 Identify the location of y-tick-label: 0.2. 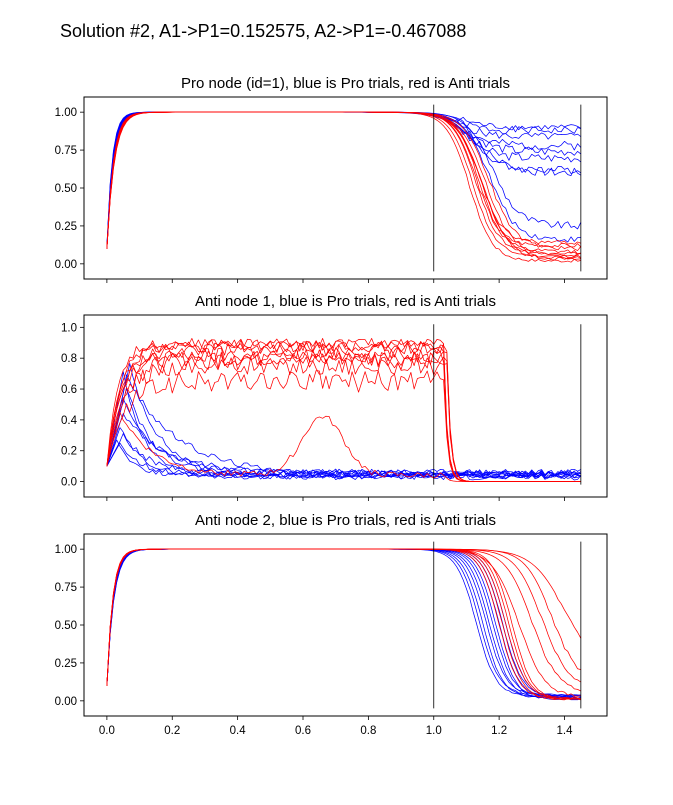
(69, 452).